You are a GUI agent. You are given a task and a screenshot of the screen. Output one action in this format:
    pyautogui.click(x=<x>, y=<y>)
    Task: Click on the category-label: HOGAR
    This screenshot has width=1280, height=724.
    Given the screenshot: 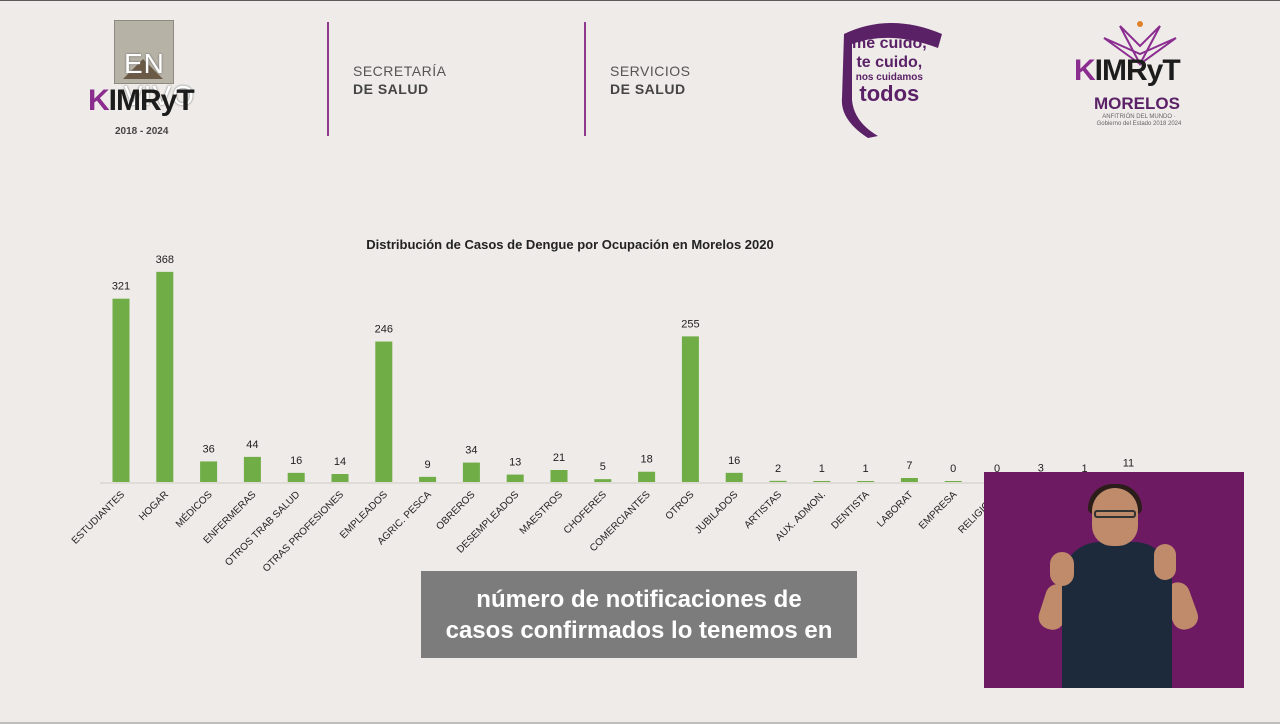 What is the action you would take?
    pyautogui.click(x=154, y=506)
    